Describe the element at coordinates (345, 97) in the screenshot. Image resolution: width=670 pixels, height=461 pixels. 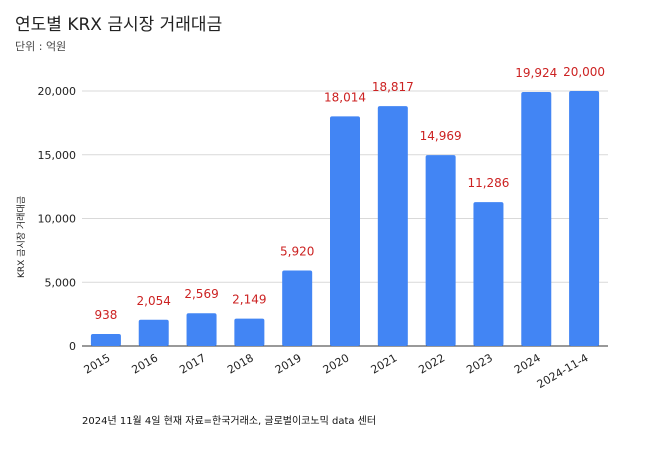
I see `data-label: 18,014` at that location.